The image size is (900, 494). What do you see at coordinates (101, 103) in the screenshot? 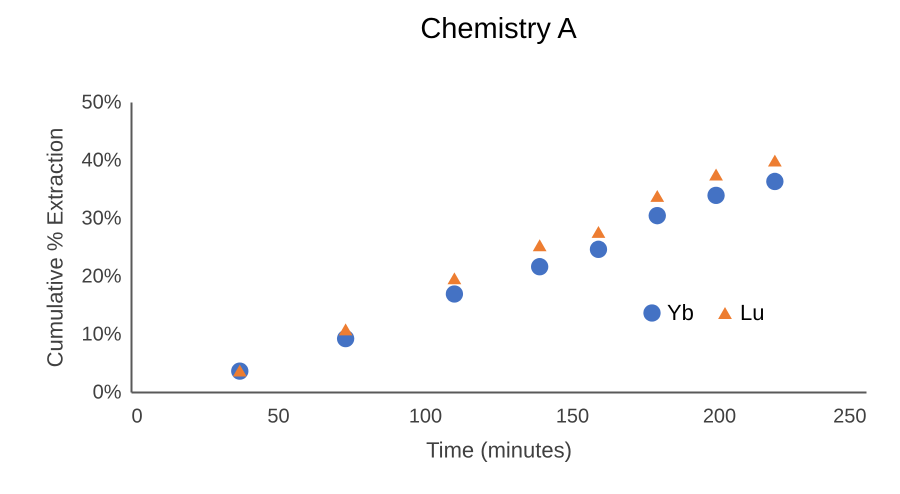
I see `y-tick-label: 50%` at bounding box center [101, 103].